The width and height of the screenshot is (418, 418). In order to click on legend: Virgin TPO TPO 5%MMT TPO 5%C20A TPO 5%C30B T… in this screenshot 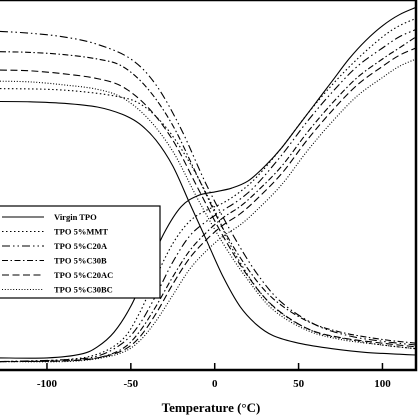, I will do `click(80, 252)`.